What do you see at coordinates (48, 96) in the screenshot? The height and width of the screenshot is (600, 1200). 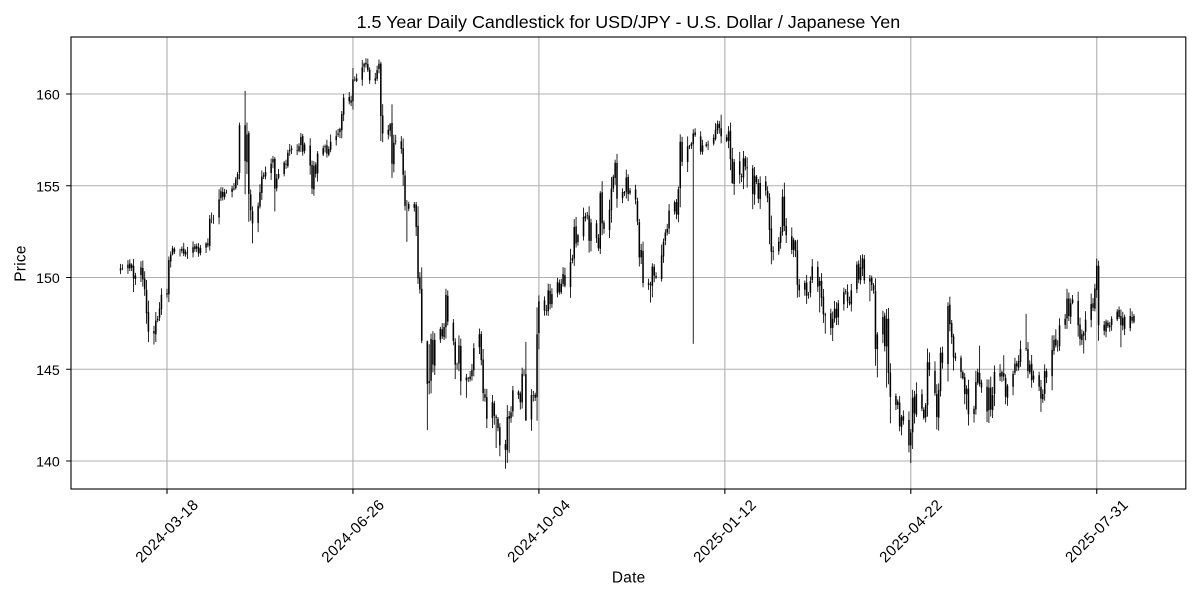 I see `svg-text: 160` at bounding box center [48, 96].